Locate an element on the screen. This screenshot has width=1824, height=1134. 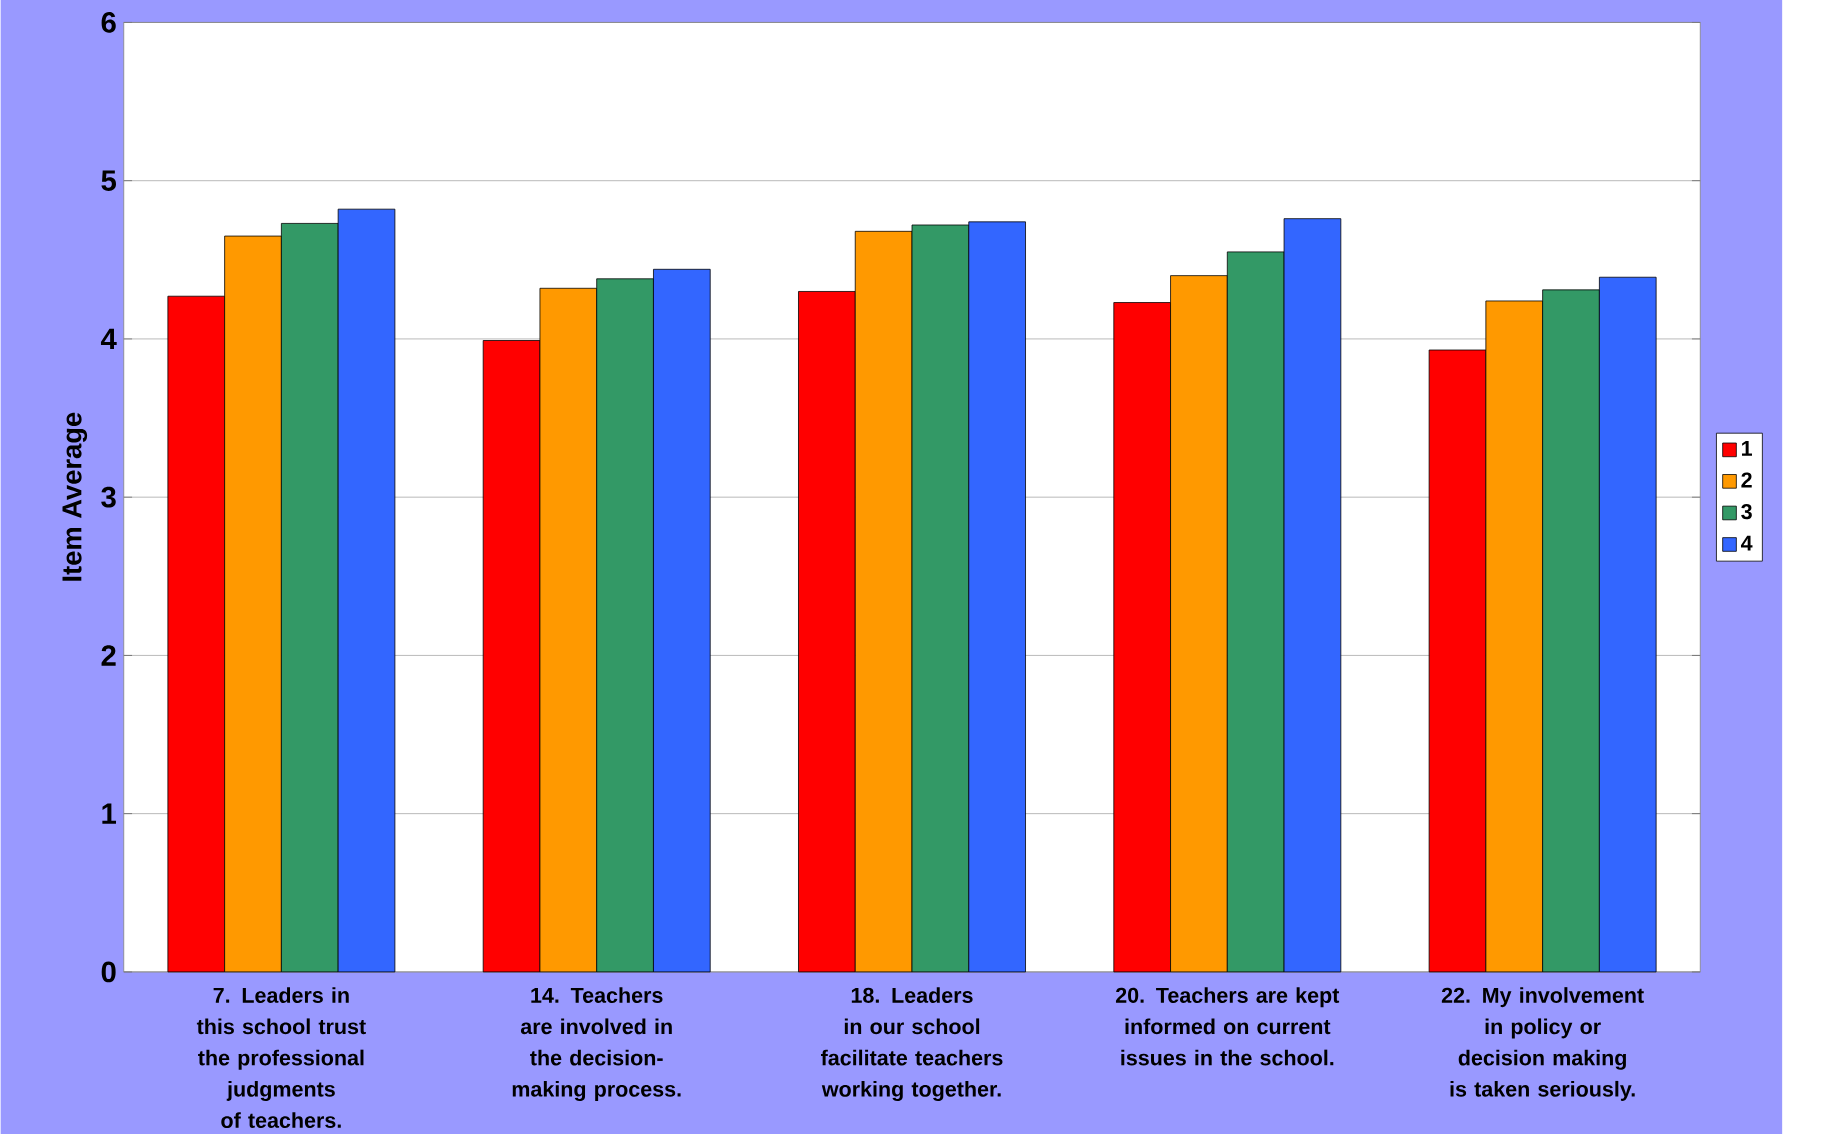
legend-label: 2 is located at coordinates (1746, 480).